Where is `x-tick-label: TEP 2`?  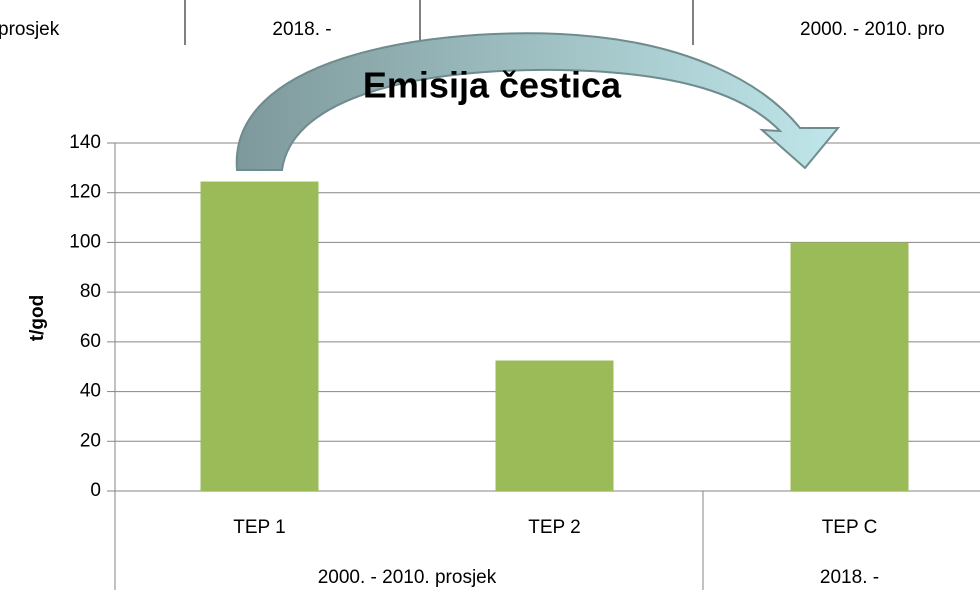 x-tick-label: TEP 2 is located at coordinates (554, 527).